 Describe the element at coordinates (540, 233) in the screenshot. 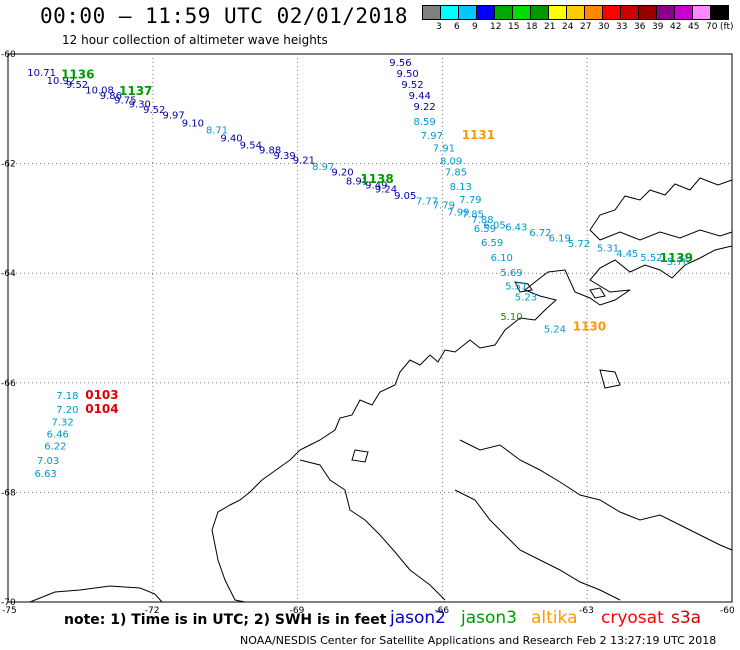

I see `wave-height-value: 6.72` at that location.